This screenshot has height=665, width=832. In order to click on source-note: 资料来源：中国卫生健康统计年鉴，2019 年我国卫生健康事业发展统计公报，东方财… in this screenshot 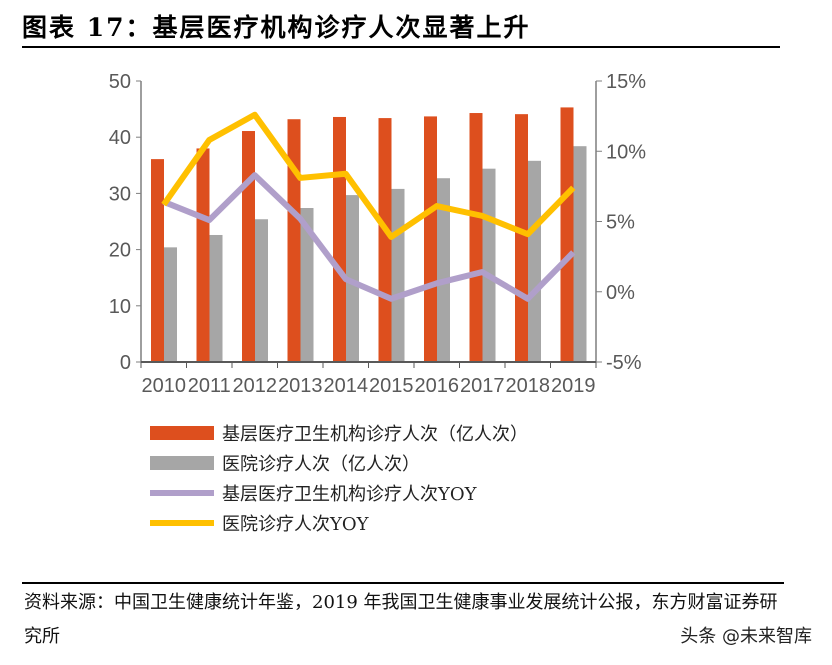, I will do `click(401, 619)`.